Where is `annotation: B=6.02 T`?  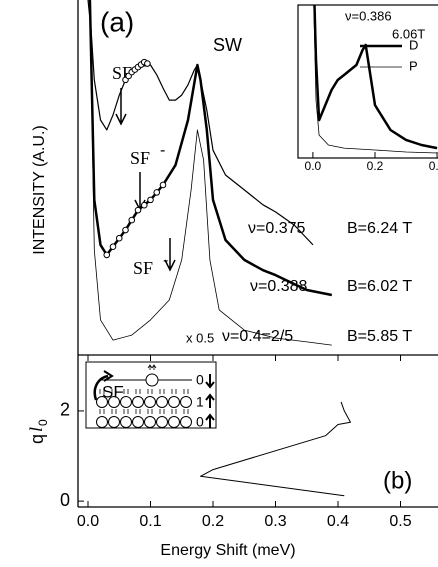 annotation: B=6.02 T is located at coordinates (379, 286).